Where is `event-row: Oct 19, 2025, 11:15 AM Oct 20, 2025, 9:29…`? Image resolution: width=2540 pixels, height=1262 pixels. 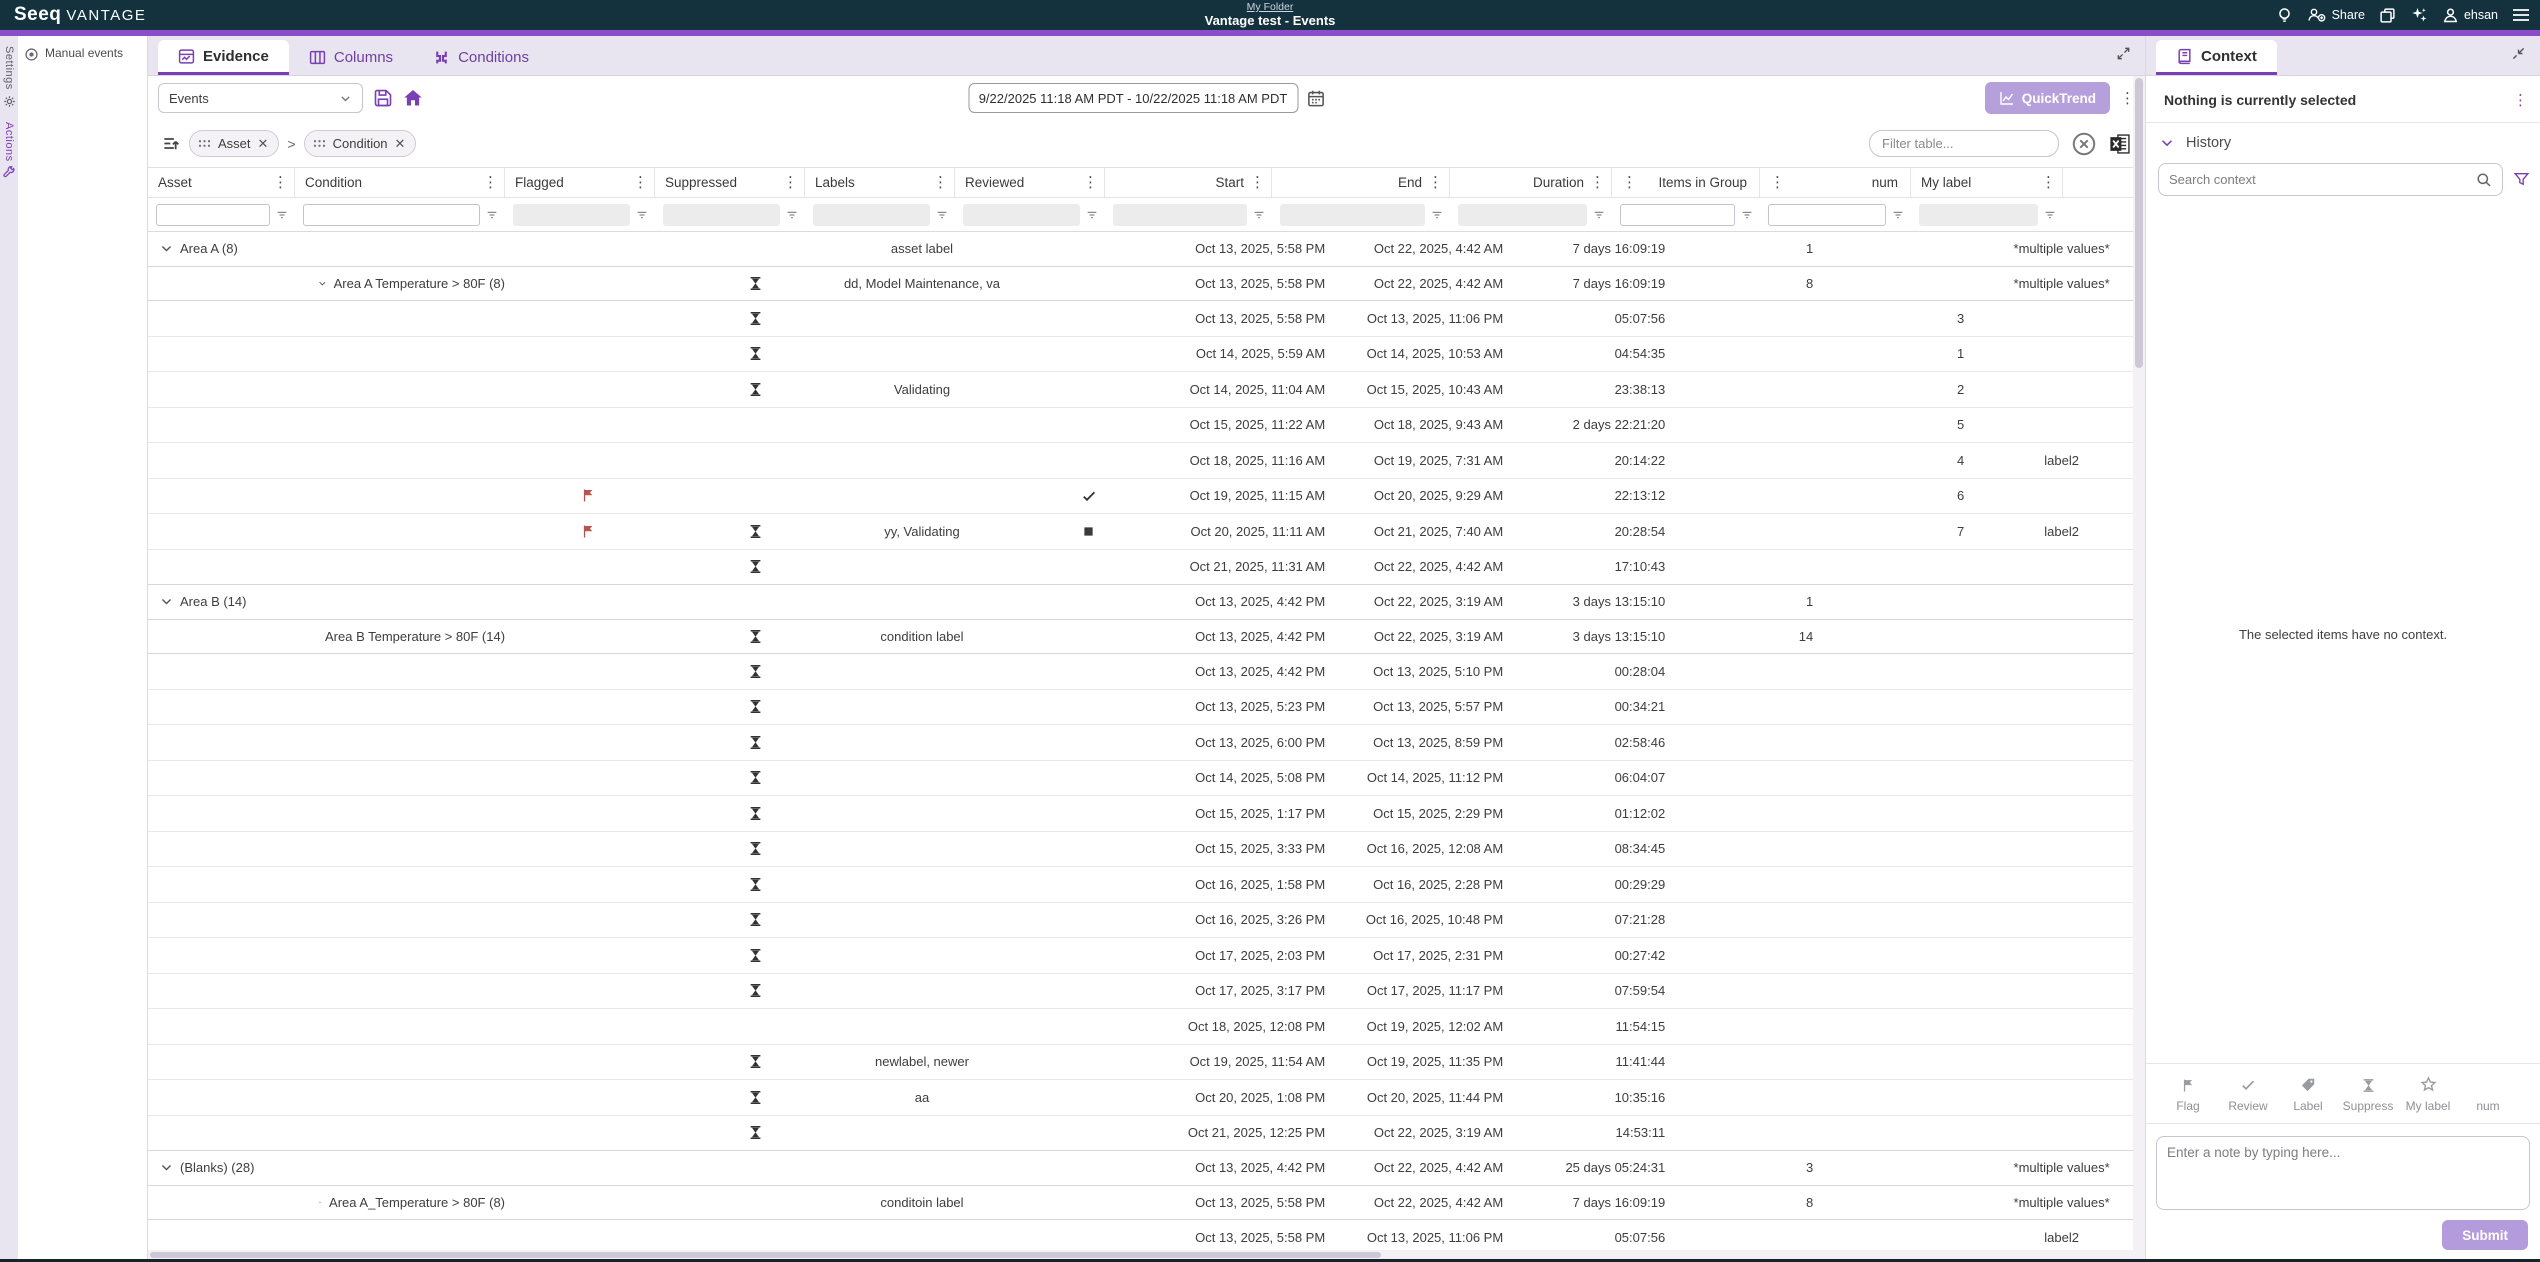
event-row: Oct 19, 2025, 11:15 AM Oct 20, 2025, 9:29… is located at coordinates (1146, 496).